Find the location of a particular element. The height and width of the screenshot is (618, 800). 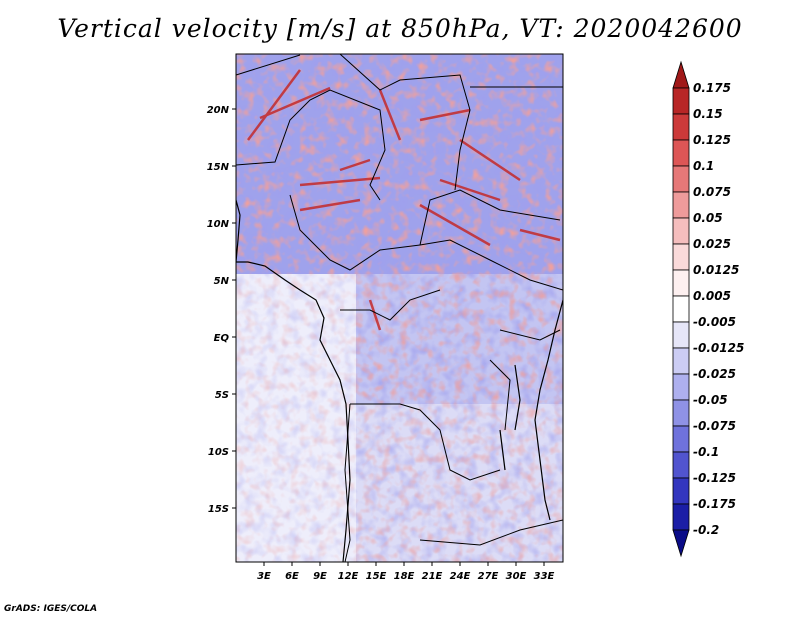

lat-label: EQ is located at coordinates (222, 338).